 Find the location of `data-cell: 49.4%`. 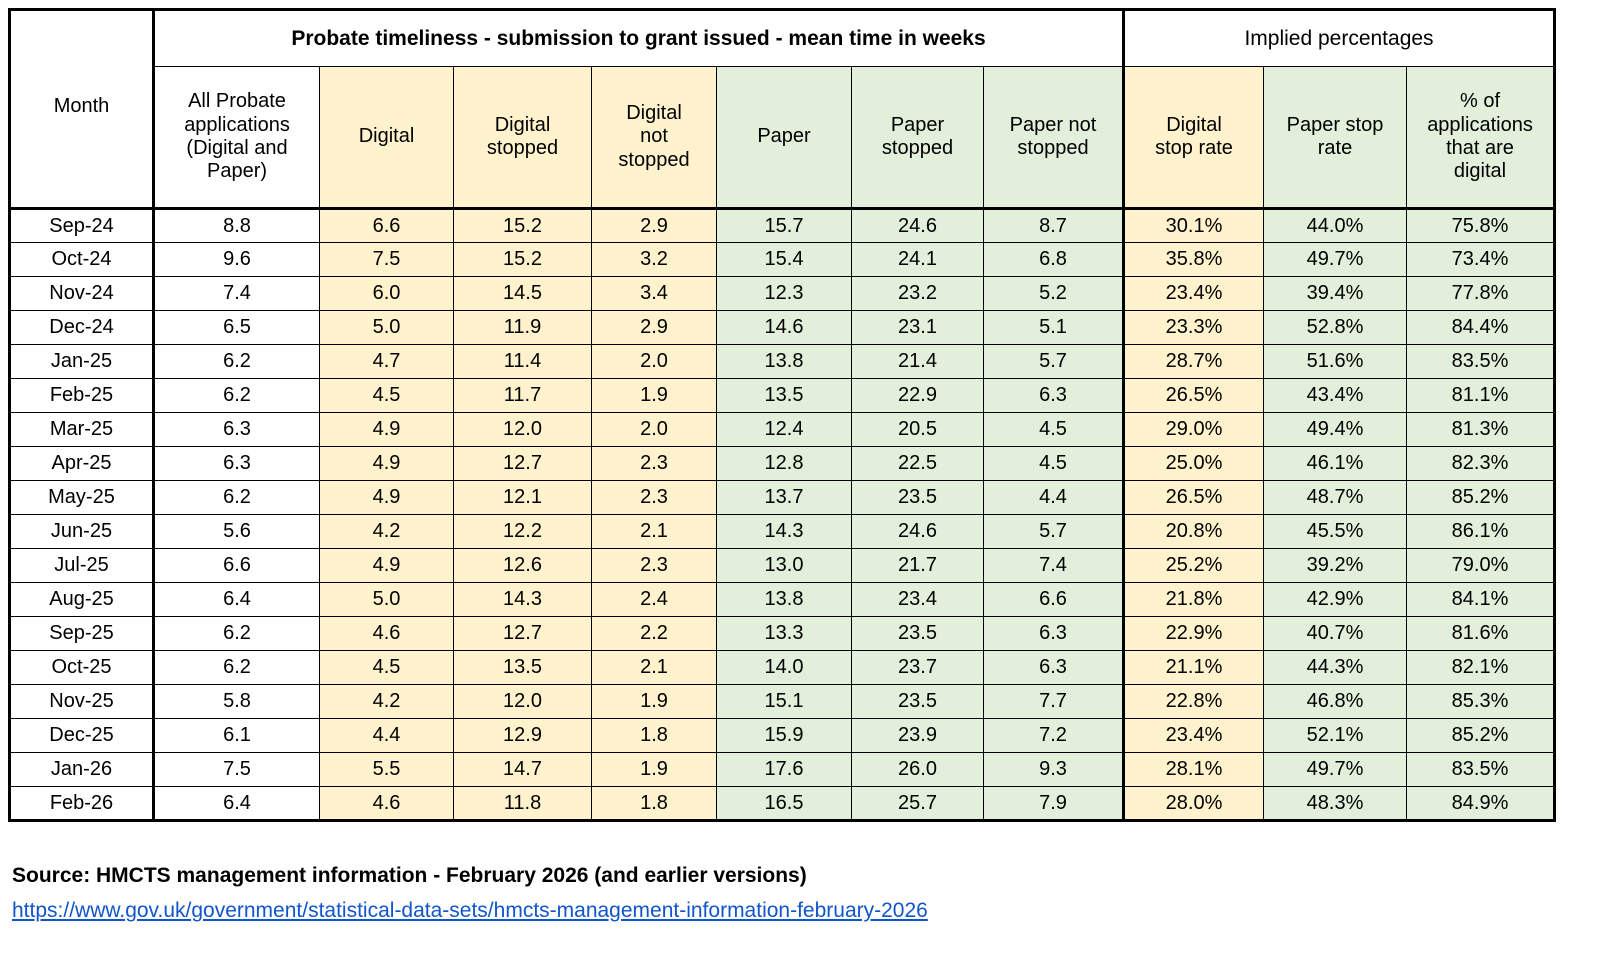

data-cell: 49.4% is located at coordinates (1335, 429).